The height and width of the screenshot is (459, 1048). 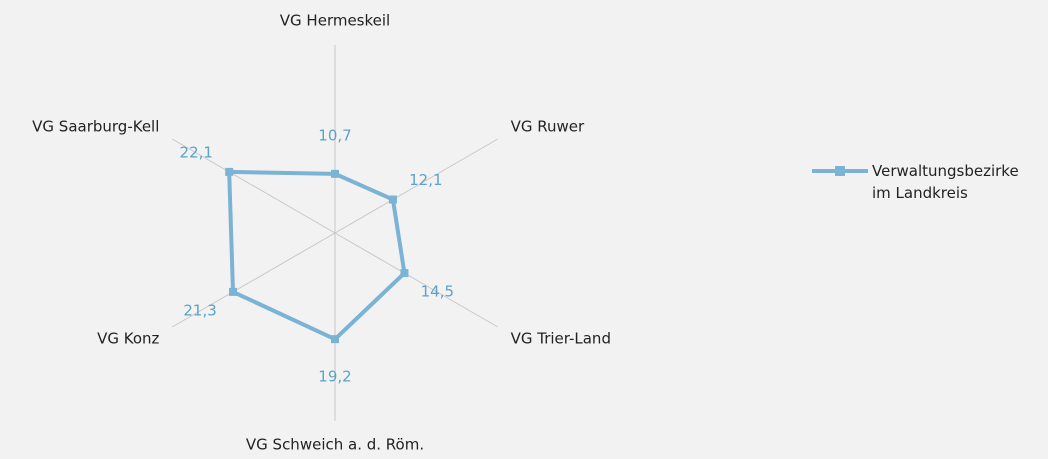 I want to click on data-label: 19,2, so click(x=334, y=377).